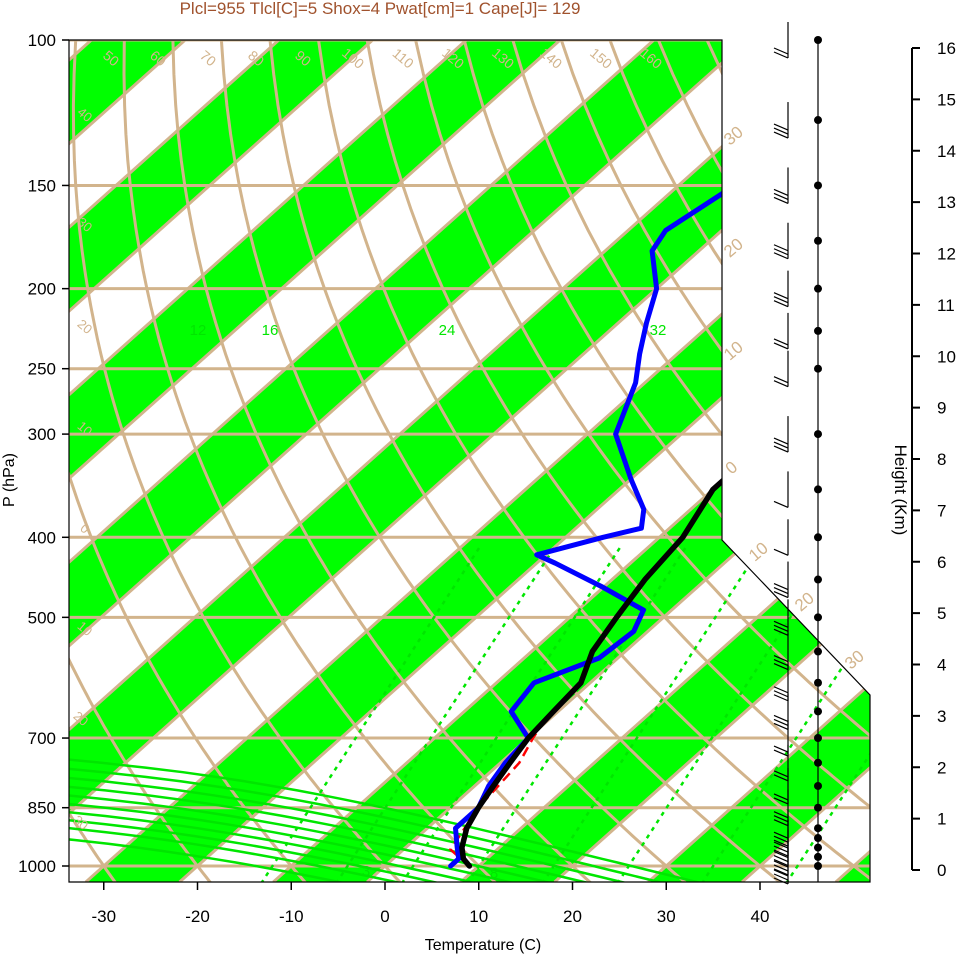 Image resolution: width=961 pixels, height=957 pixels. I want to click on x-tick-label: 10, so click(478, 916).